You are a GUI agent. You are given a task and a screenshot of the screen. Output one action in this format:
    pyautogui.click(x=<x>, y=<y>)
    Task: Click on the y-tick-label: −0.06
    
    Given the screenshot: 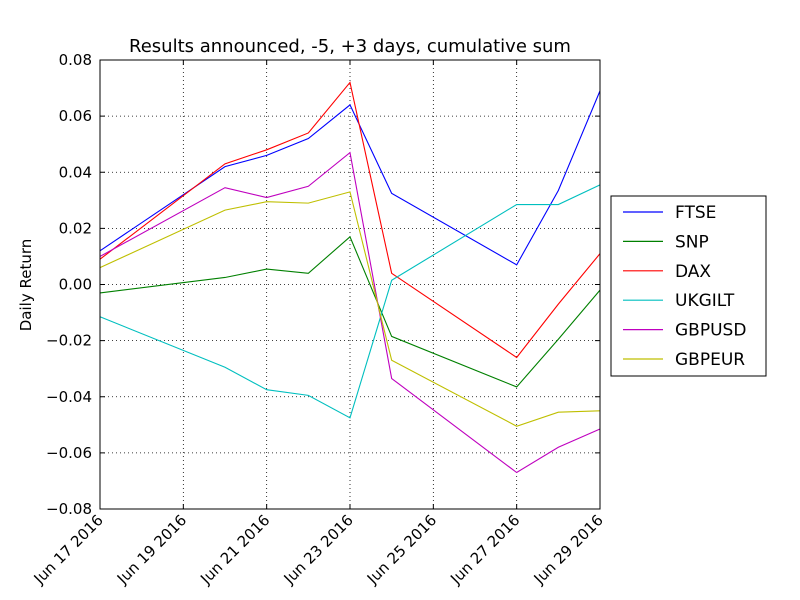 What is the action you would take?
    pyautogui.click(x=69, y=453)
    